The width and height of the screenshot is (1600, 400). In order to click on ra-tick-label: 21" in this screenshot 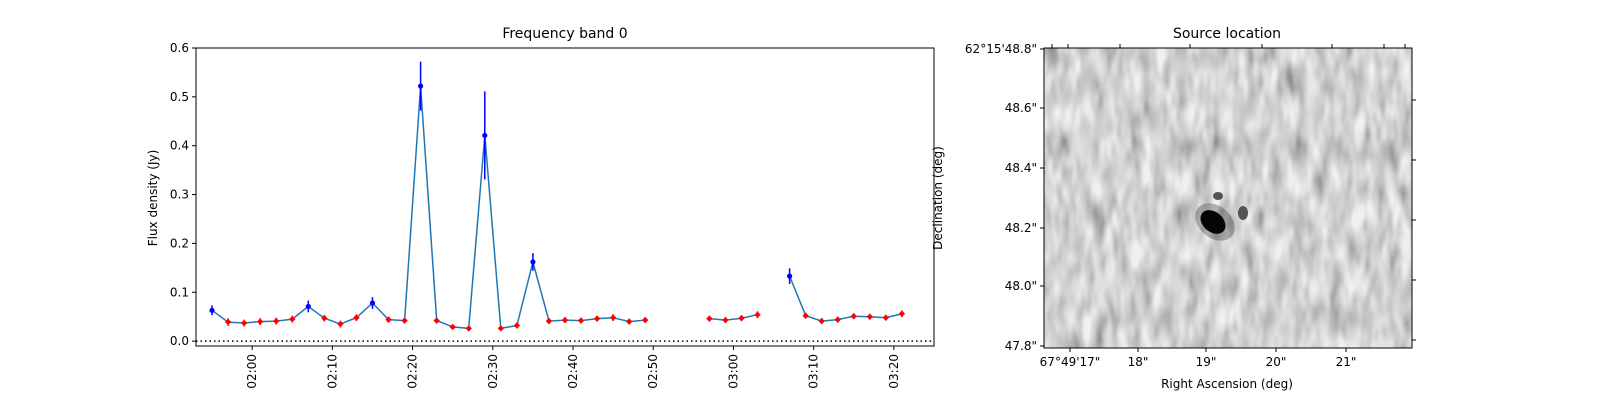, I will do `click(1346, 362)`.